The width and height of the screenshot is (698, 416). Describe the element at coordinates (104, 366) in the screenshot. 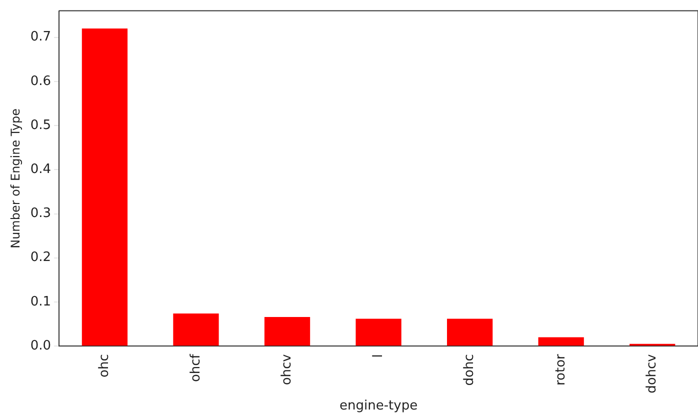

I see `x-tick-label: ohc` at that location.